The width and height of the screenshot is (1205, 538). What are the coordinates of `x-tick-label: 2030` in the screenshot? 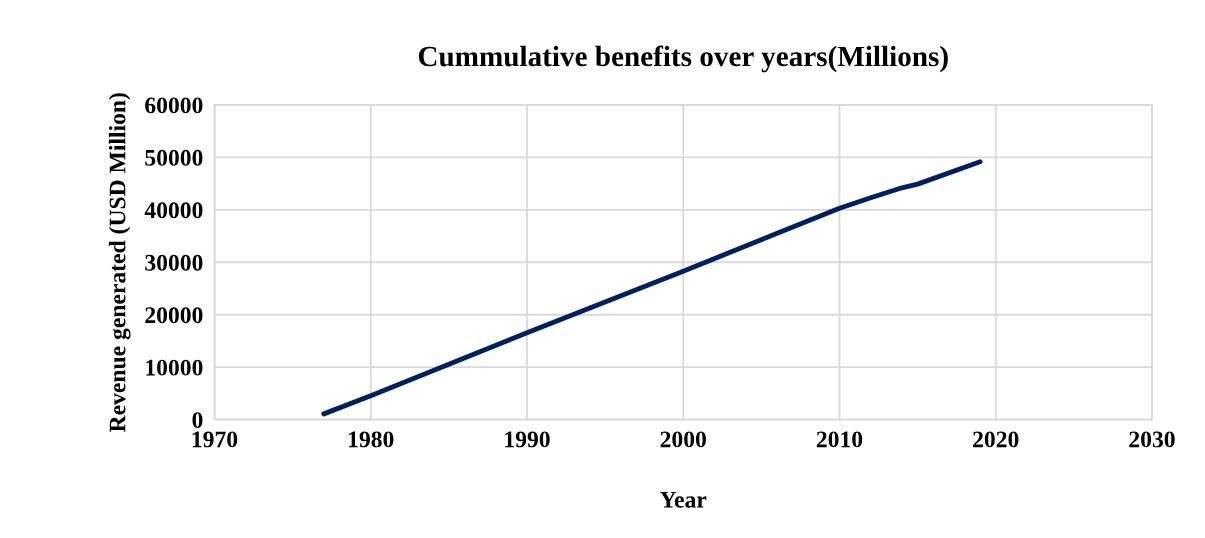 It's located at (1152, 439).